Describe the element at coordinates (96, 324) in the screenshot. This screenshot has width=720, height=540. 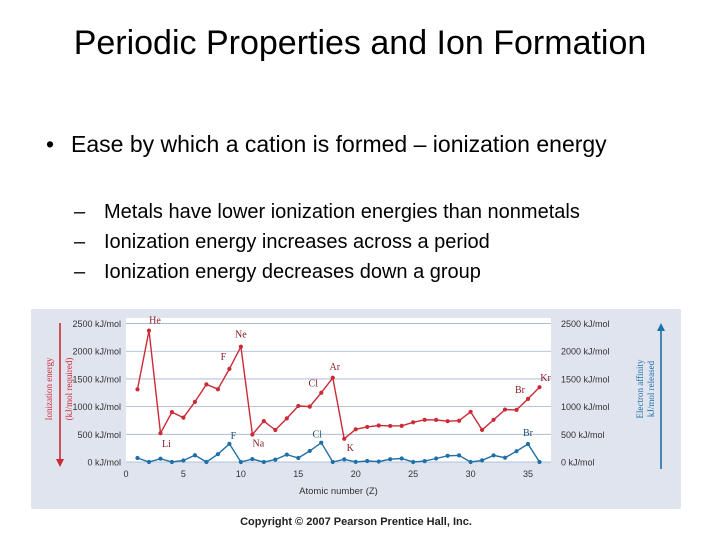
I see `y-tick-label-left: 2500 kJ/mol` at that location.